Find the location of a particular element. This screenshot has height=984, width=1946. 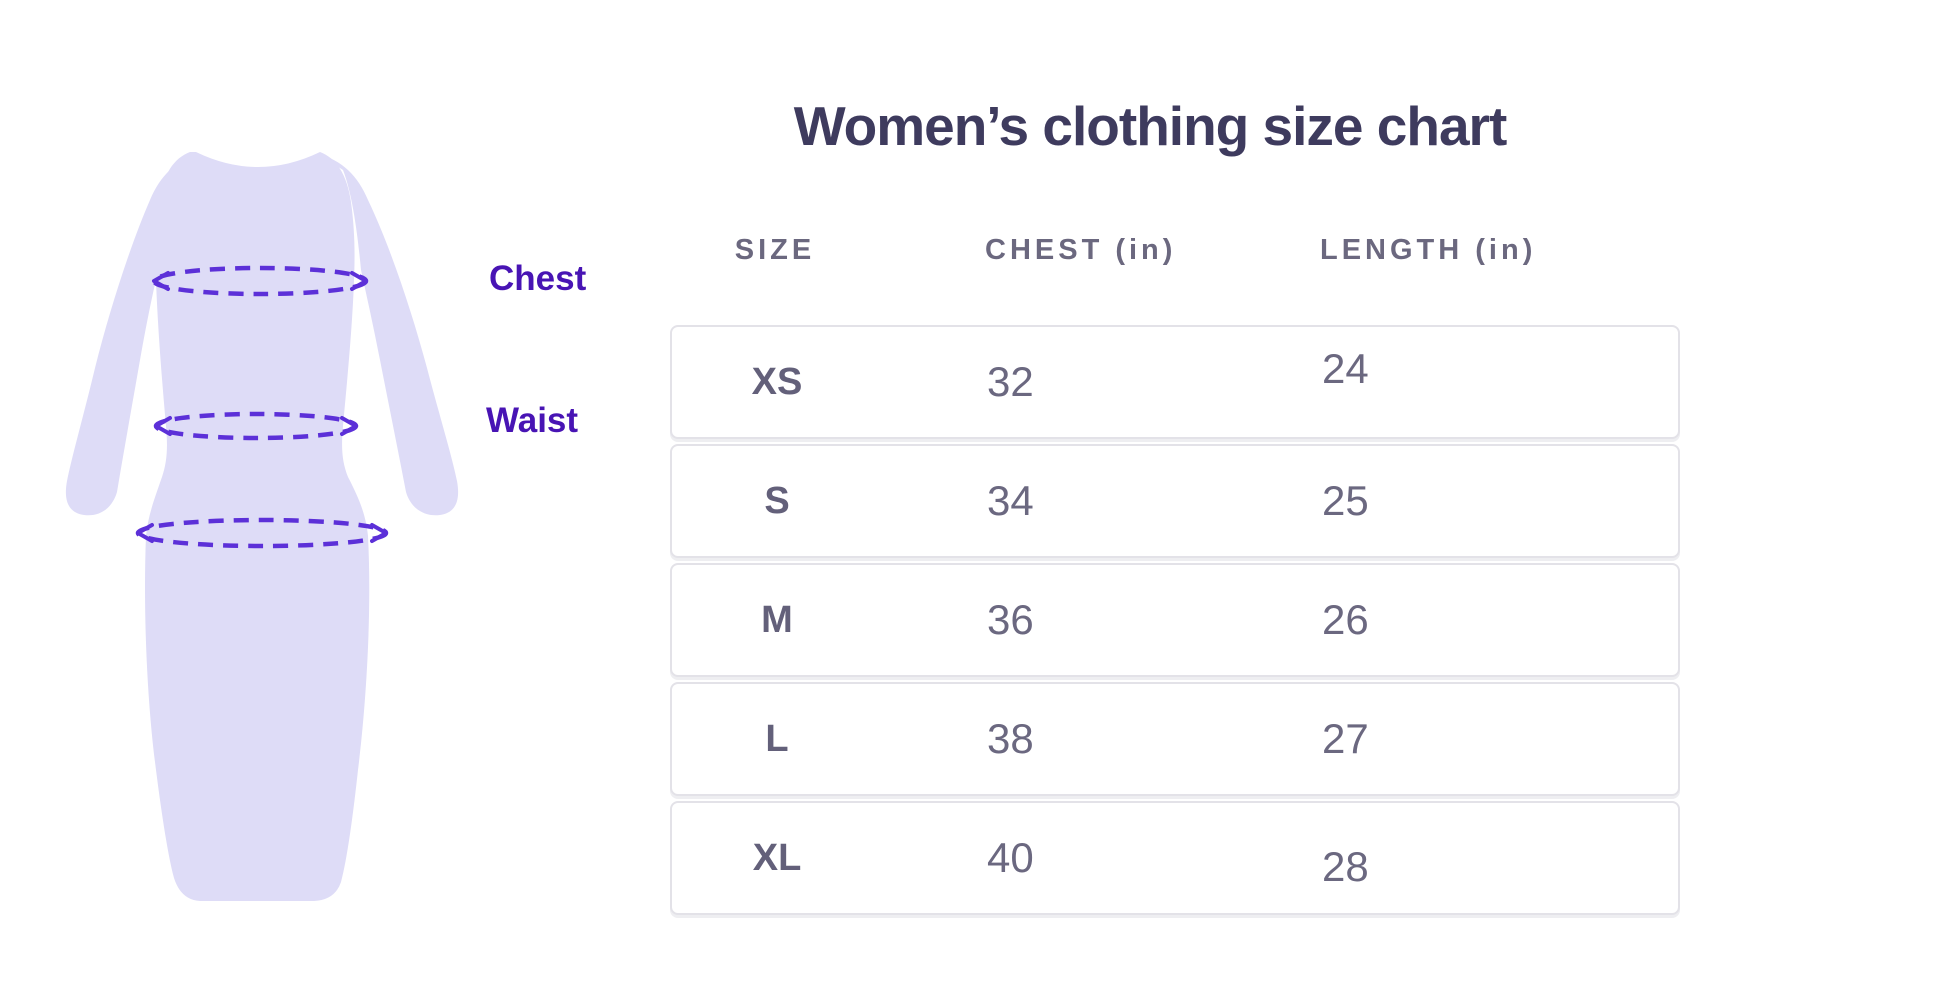

dress-body is located at coordinates (257, 526).